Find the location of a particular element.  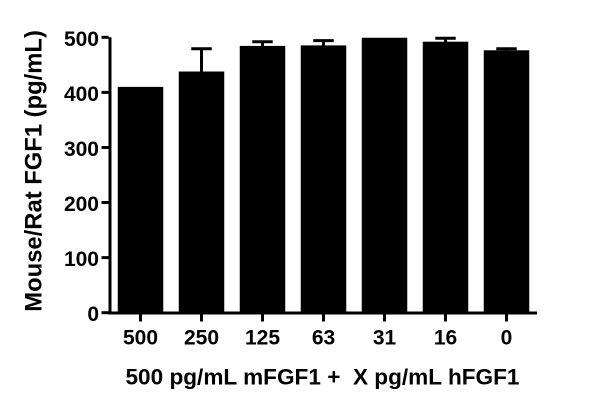

svg-text:500 pg/mL mFGF1 + X pg/mL hFG: 500 pg/mL mFGF1 + X pg/mL hFGF1 is located at coordinates (322, 377).